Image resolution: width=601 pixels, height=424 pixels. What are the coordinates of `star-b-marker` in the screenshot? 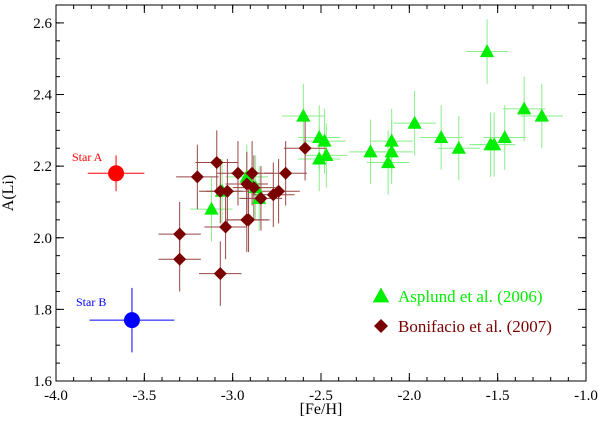 It's located at (131, 320).